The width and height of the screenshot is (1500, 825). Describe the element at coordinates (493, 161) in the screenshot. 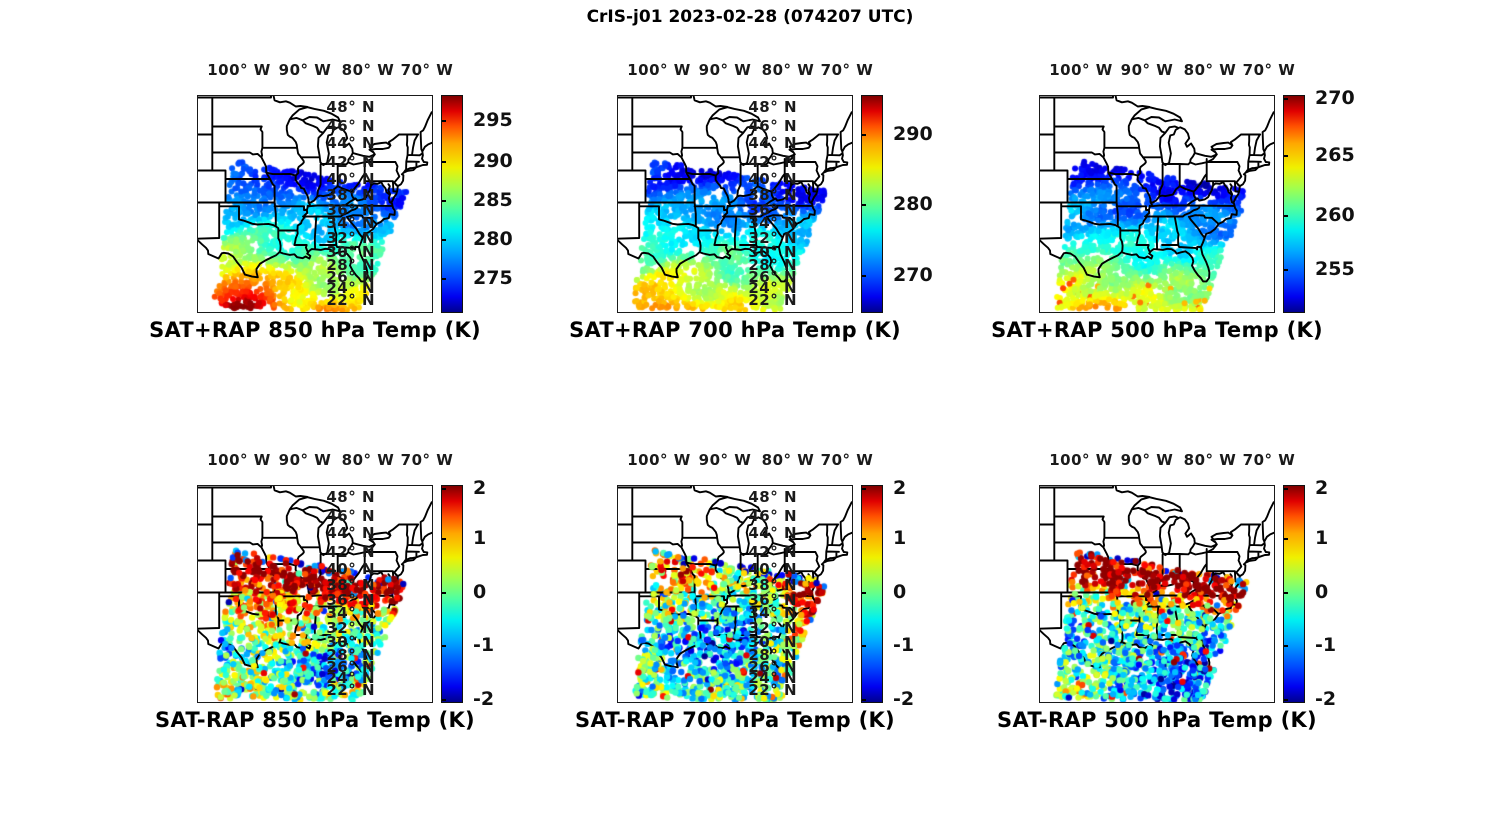

I see `colorbar-tick-label: 290` at that location.